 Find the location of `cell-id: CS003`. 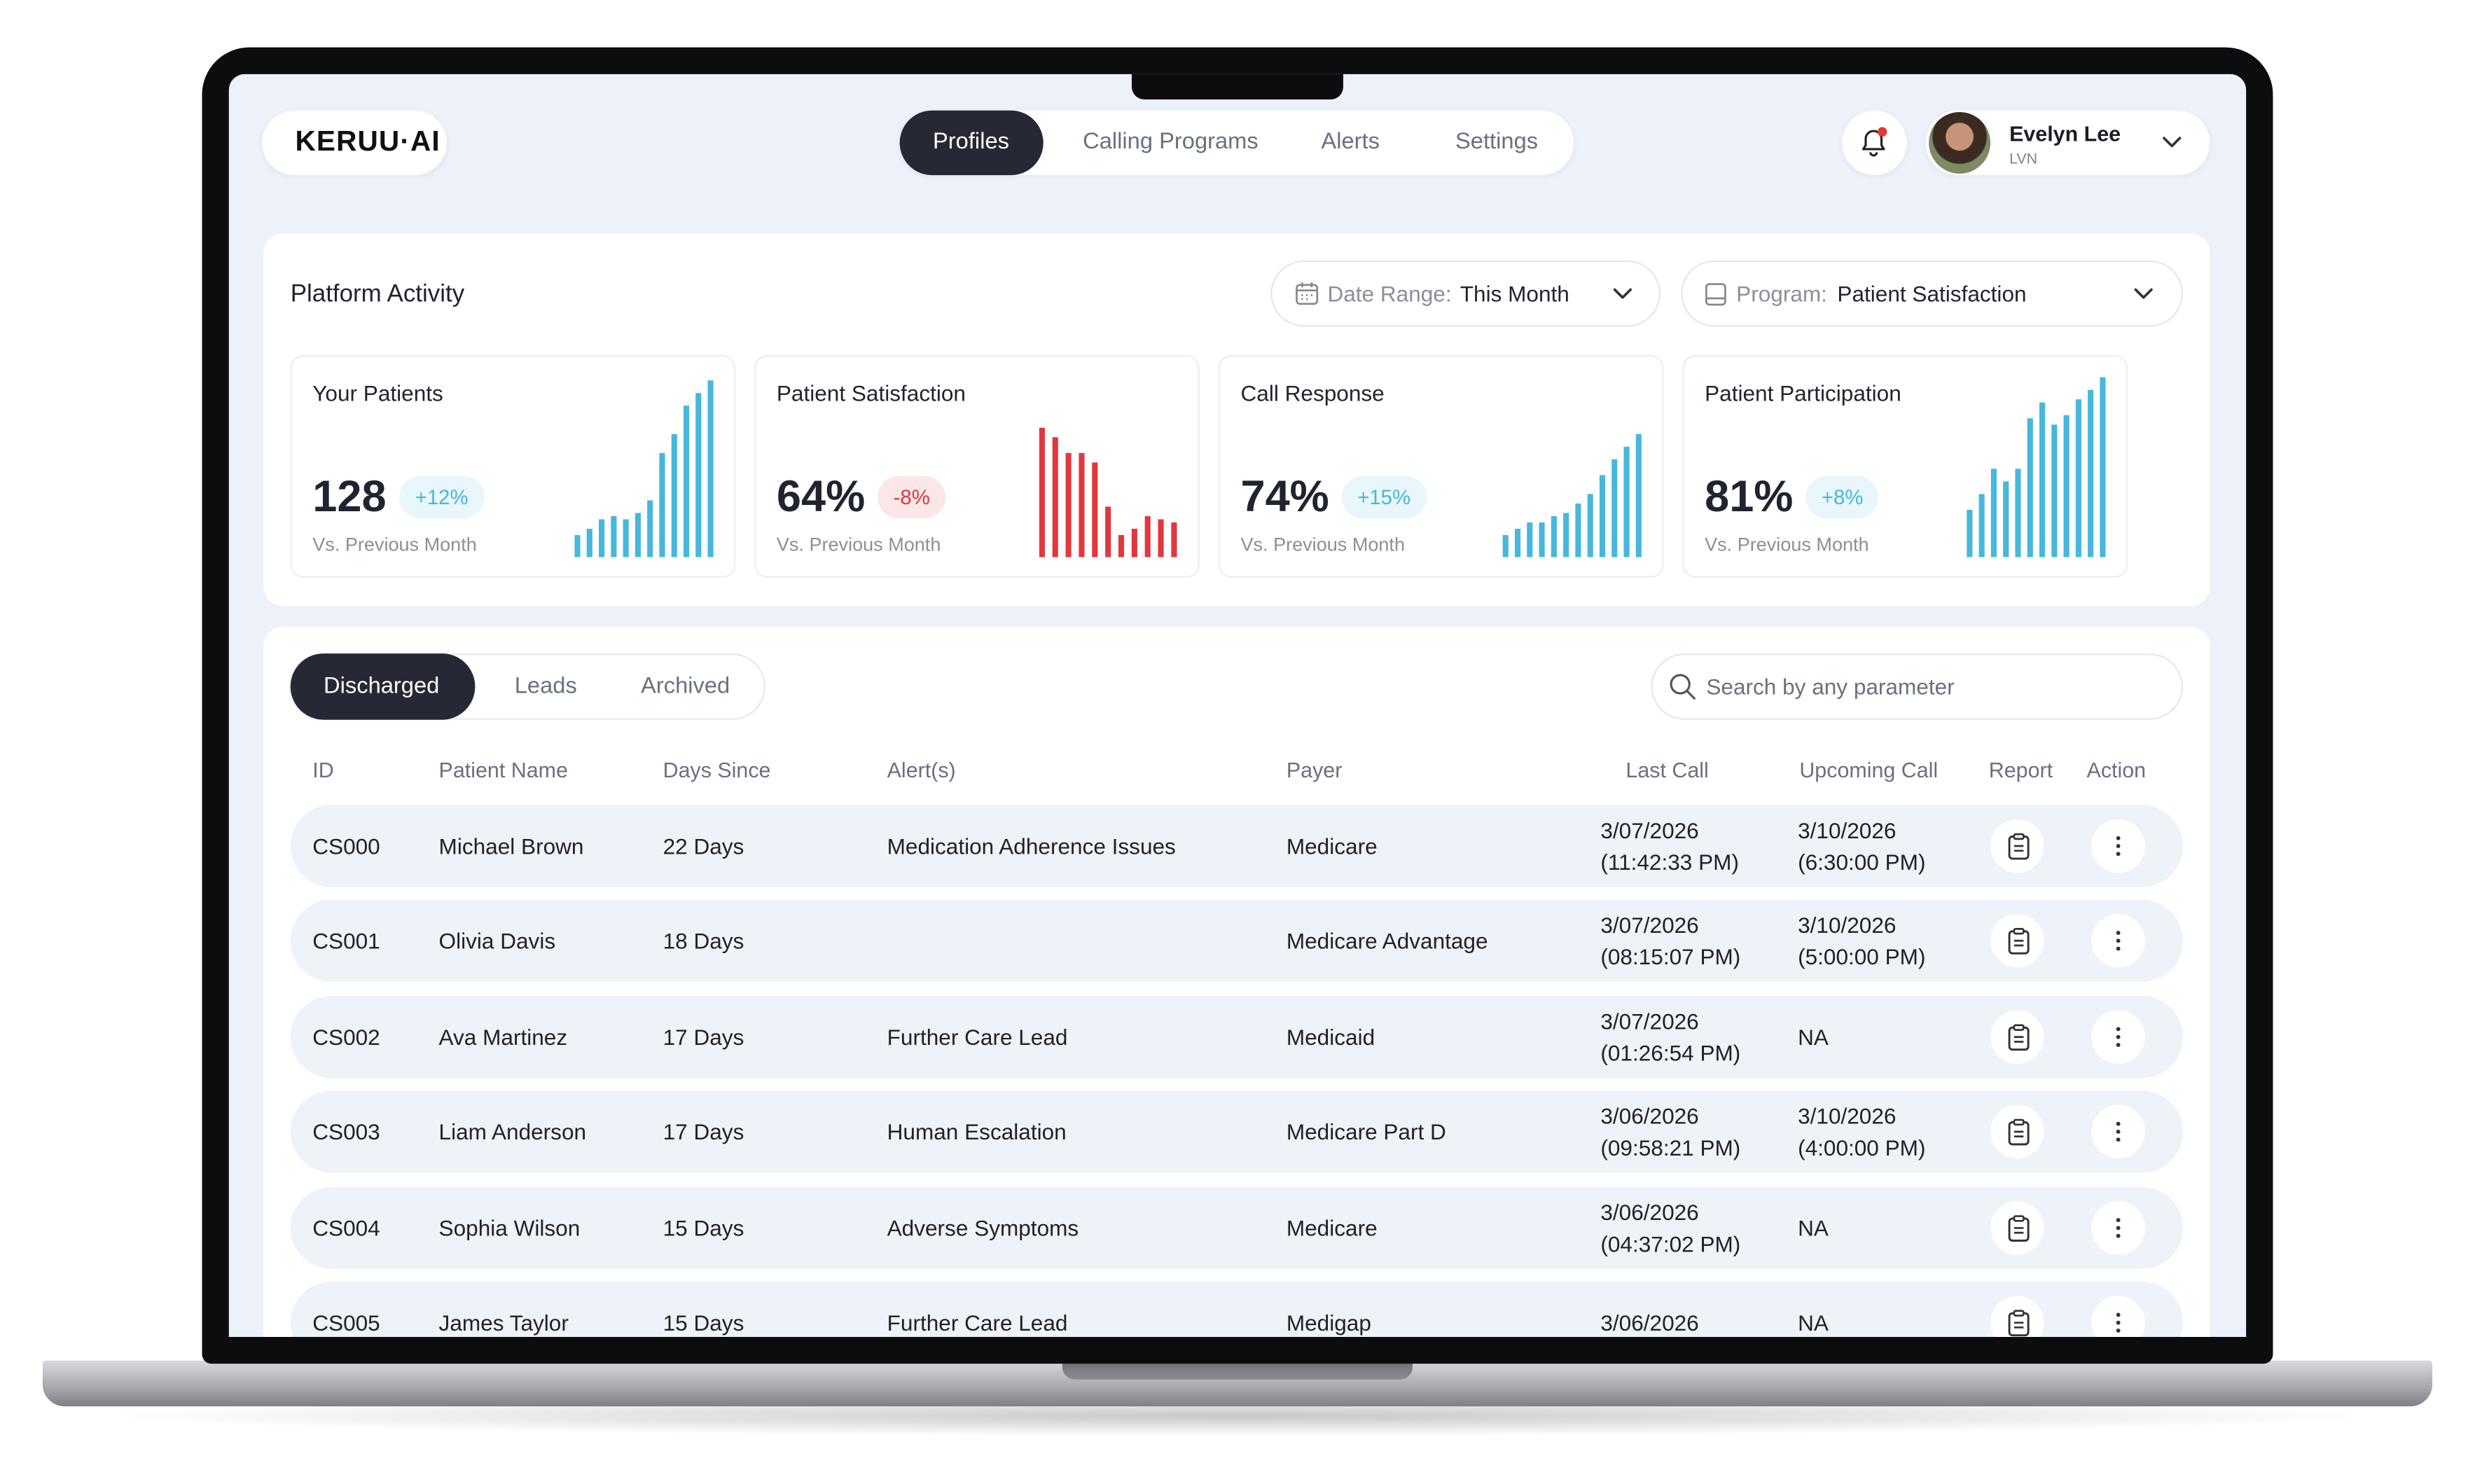

cell-id: CS003 is located at coordinates (346, 1132).